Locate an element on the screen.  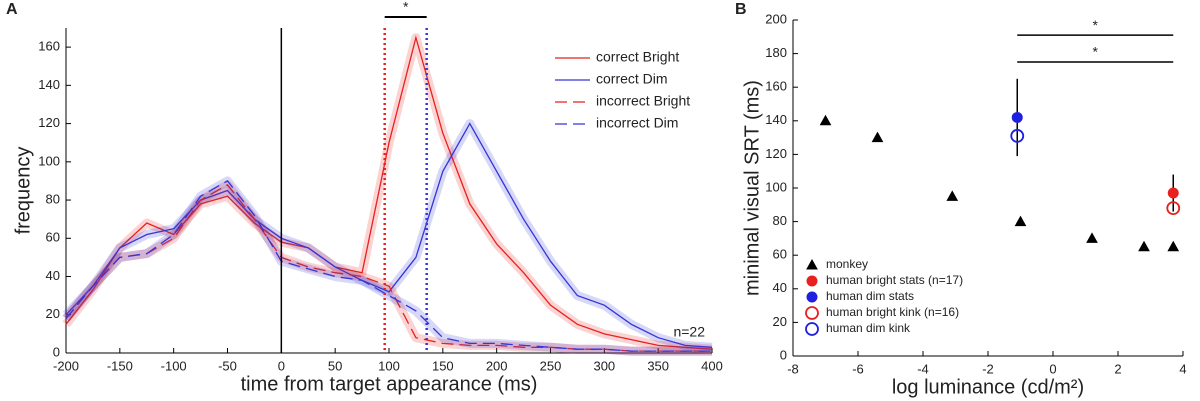
y-tick-label: 180 is located at coordinates (776, 52).